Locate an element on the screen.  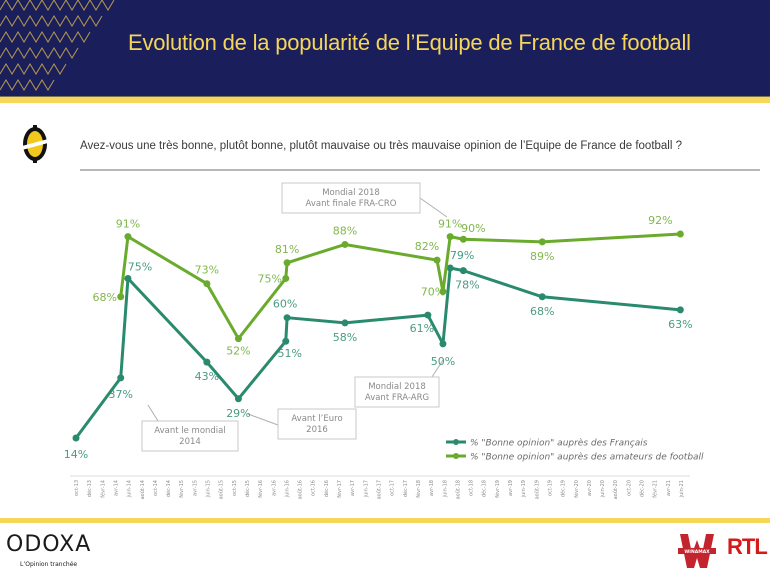
x-tick-label: oct-19 is located at coordinates (550, 488).